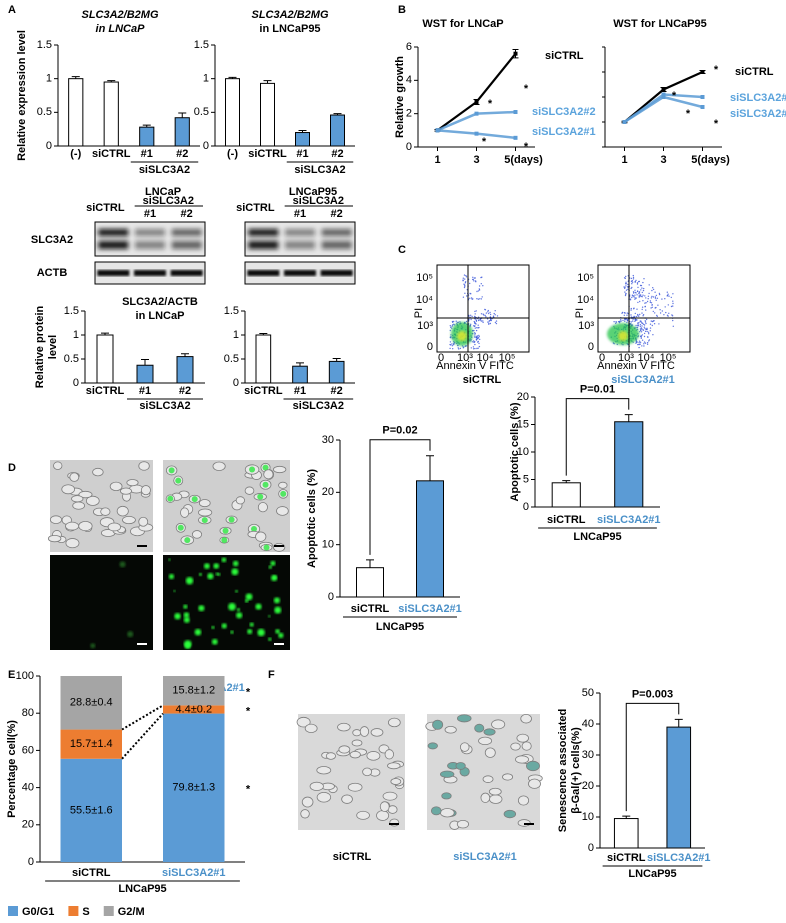  Describe the element at coordinates (563, 771) in the screenshot. I see `y-axis-label: Senescence associated` at that location.